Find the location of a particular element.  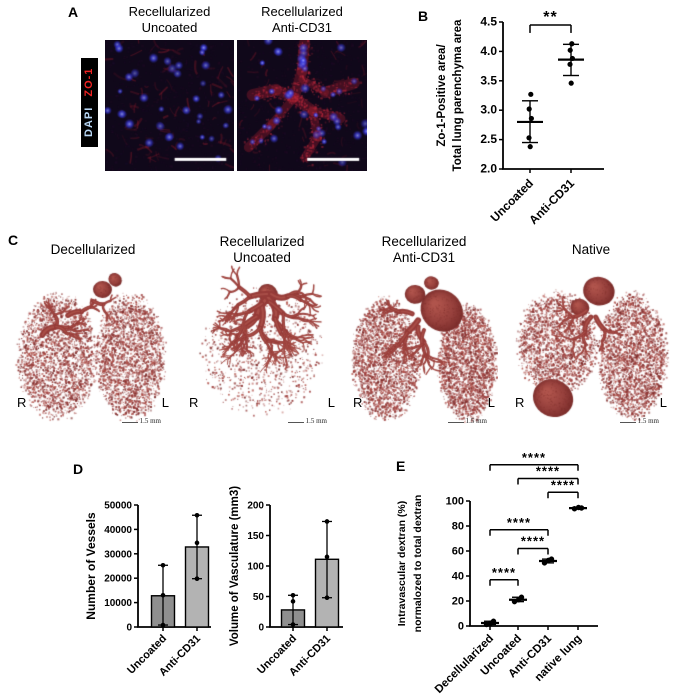

svg-text: normalozed to total dextran is located at coordinates (418, 564).